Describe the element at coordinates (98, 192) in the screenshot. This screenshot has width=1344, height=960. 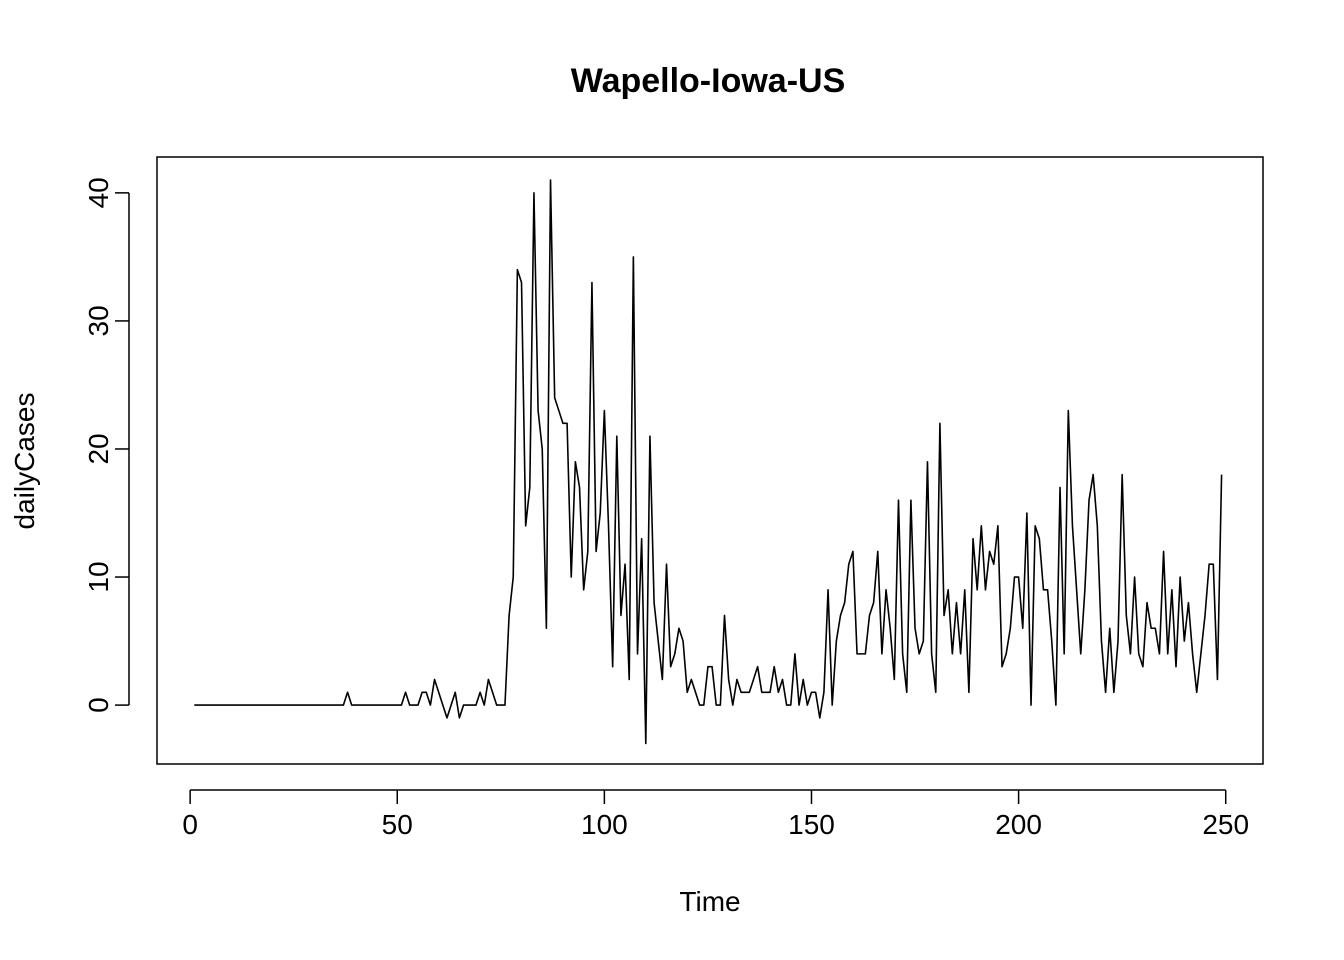
I see `y-tick-label: 40` at that location.